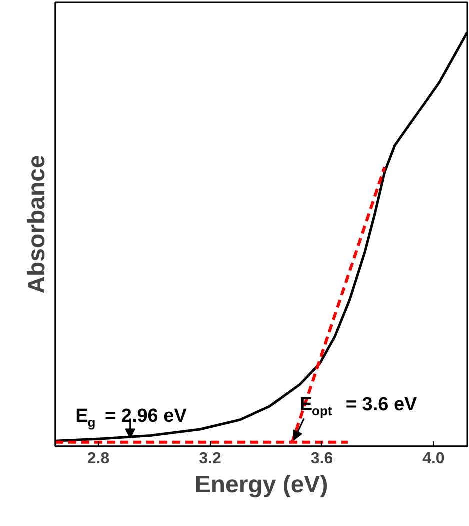 The width and height of the screenshot is (469, 526). What do you see at coordinates (261, 485) in the screenshot?
I see `x-axis-title: Energy (eV)` at bounding box center [261, 485].